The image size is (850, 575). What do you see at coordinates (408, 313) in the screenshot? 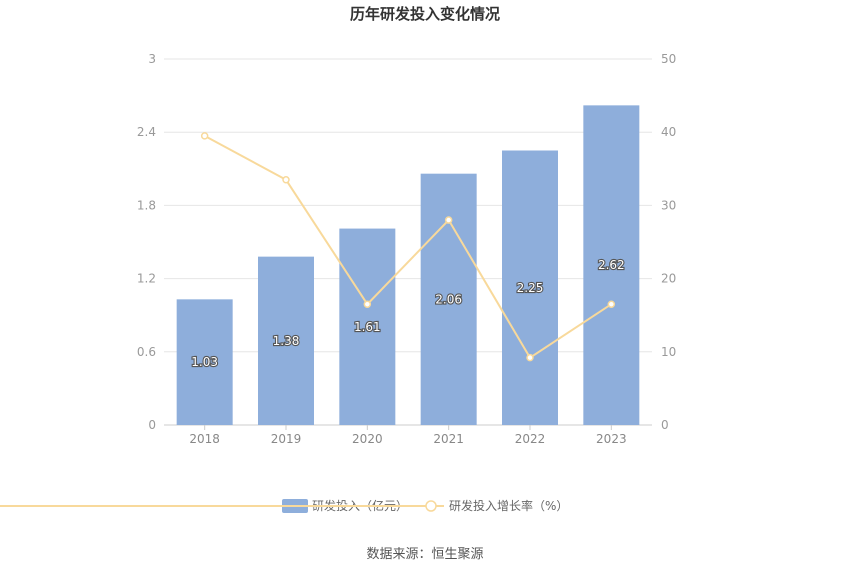
I see `bar-labels: 1.03 1.38 1.61 2.06 2.25 2.62` at bounding box center [408, 313].